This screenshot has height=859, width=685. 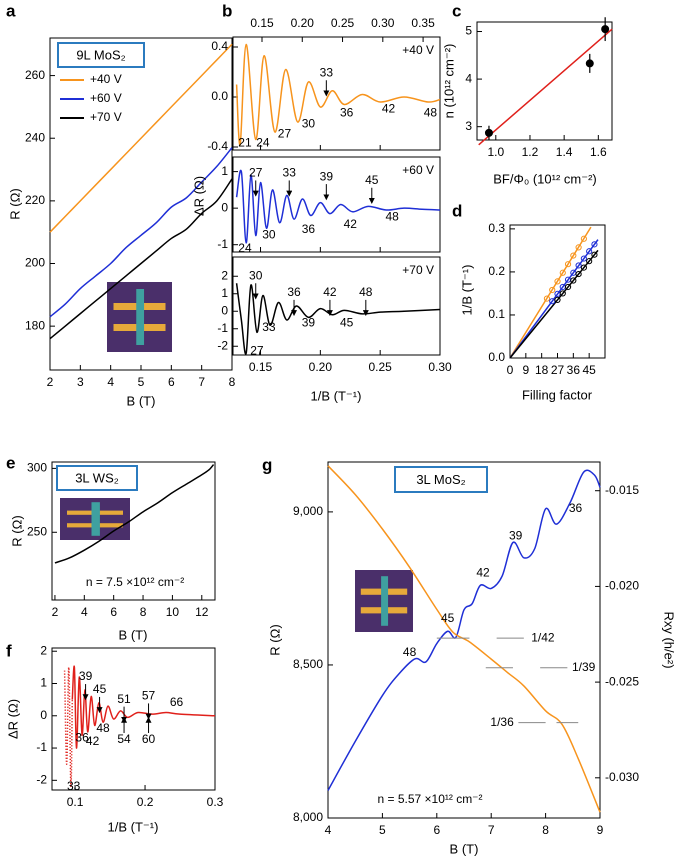 I want to click on panel-letter: g, so click(x=267, y=464).